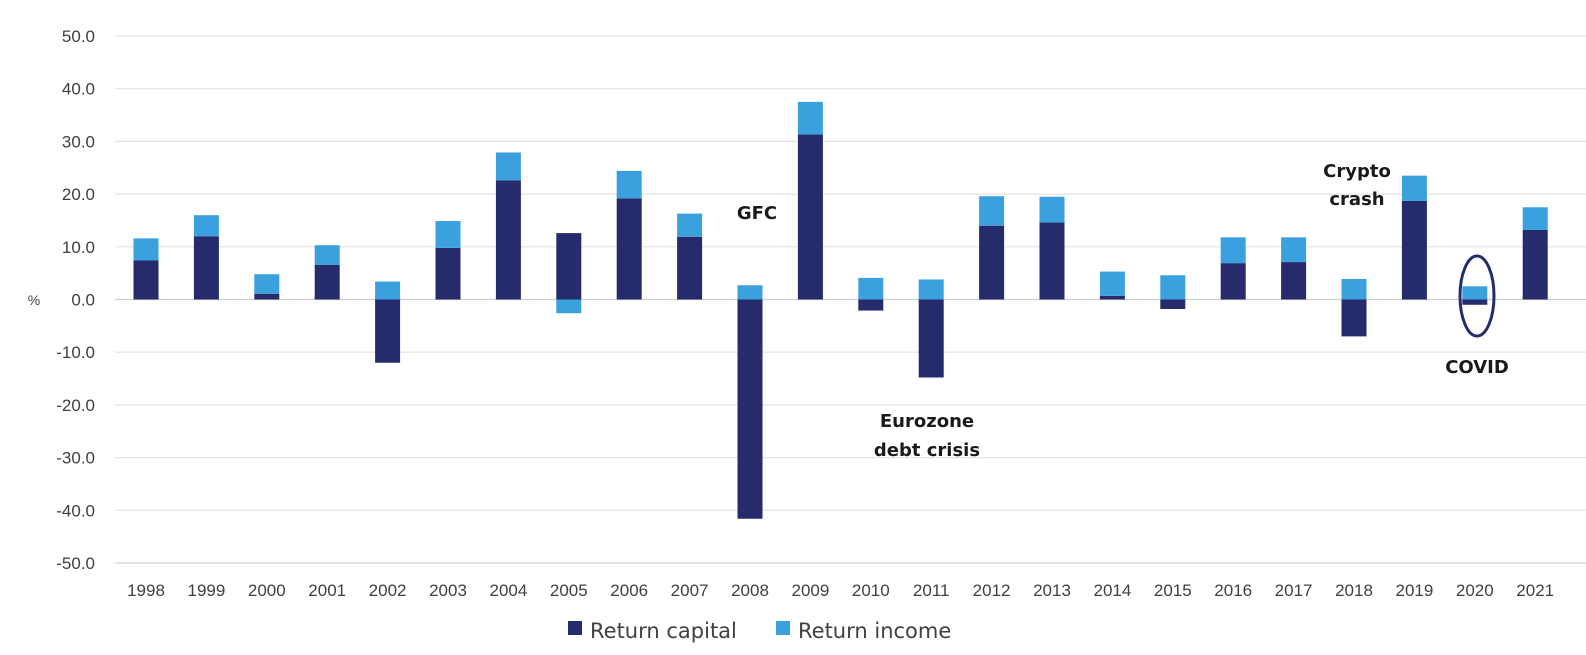 The width and height of the screenshot is (1586, 655). Describe the element at coordinates (690, 590) in the screenshot. I see `x-tick-label: 2007` at that location.